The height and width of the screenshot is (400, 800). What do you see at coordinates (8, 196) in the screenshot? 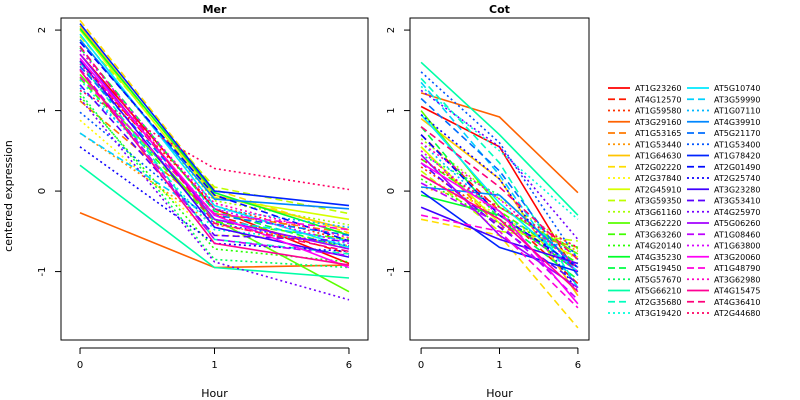
I see `y-axis-label: centered expression` at bounding box center [8, 196].